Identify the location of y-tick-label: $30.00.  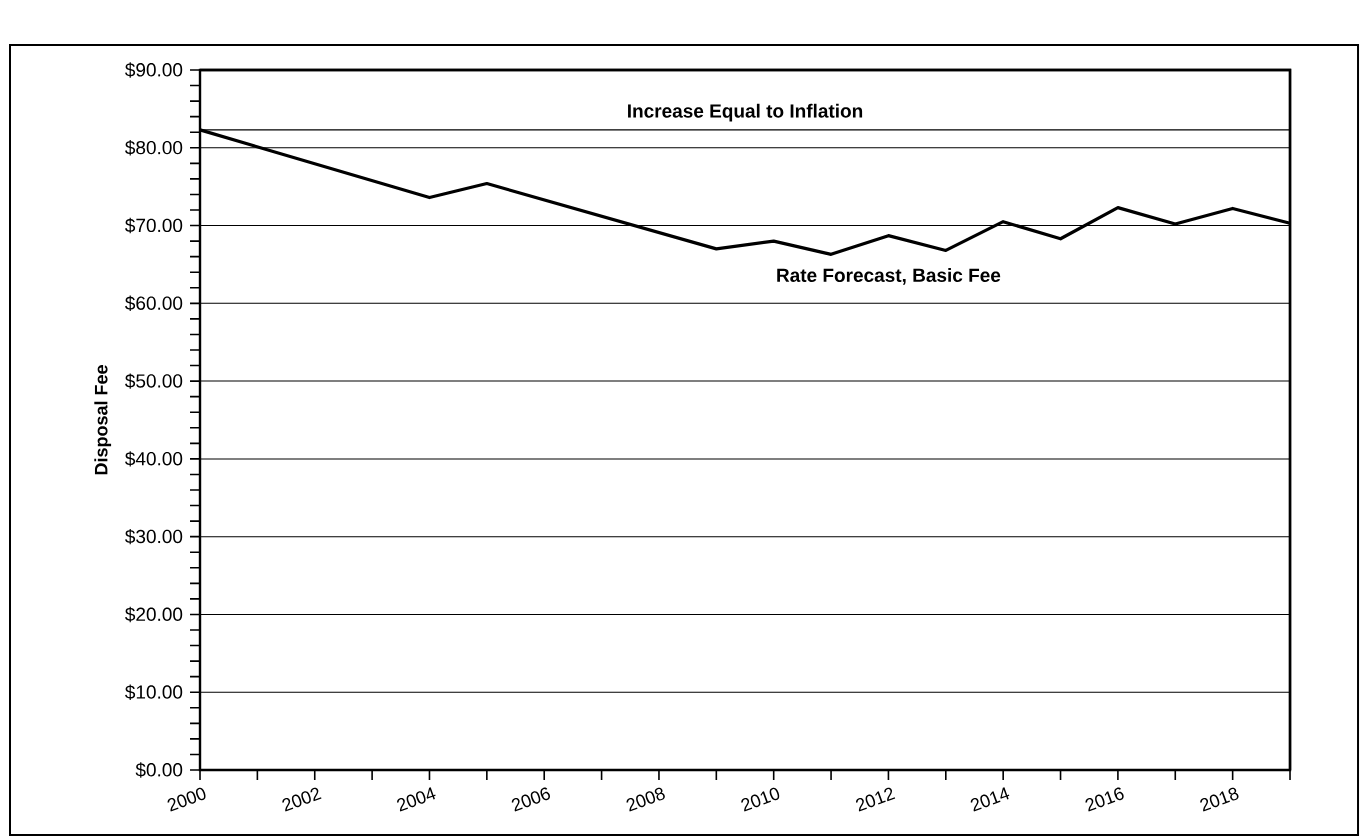
(154, 536).